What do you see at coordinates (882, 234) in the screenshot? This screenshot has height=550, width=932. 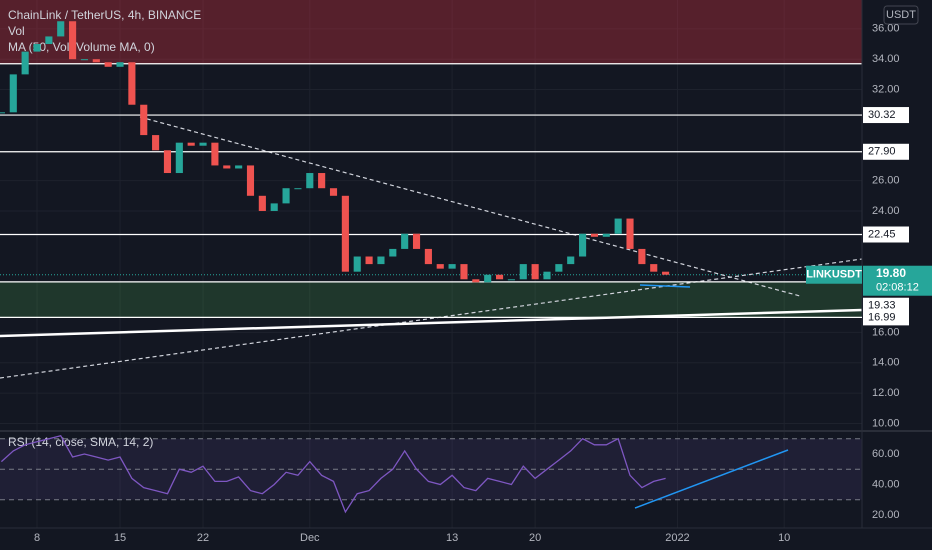 I see `level-label: 22.45` at bounding box center [882, 234].